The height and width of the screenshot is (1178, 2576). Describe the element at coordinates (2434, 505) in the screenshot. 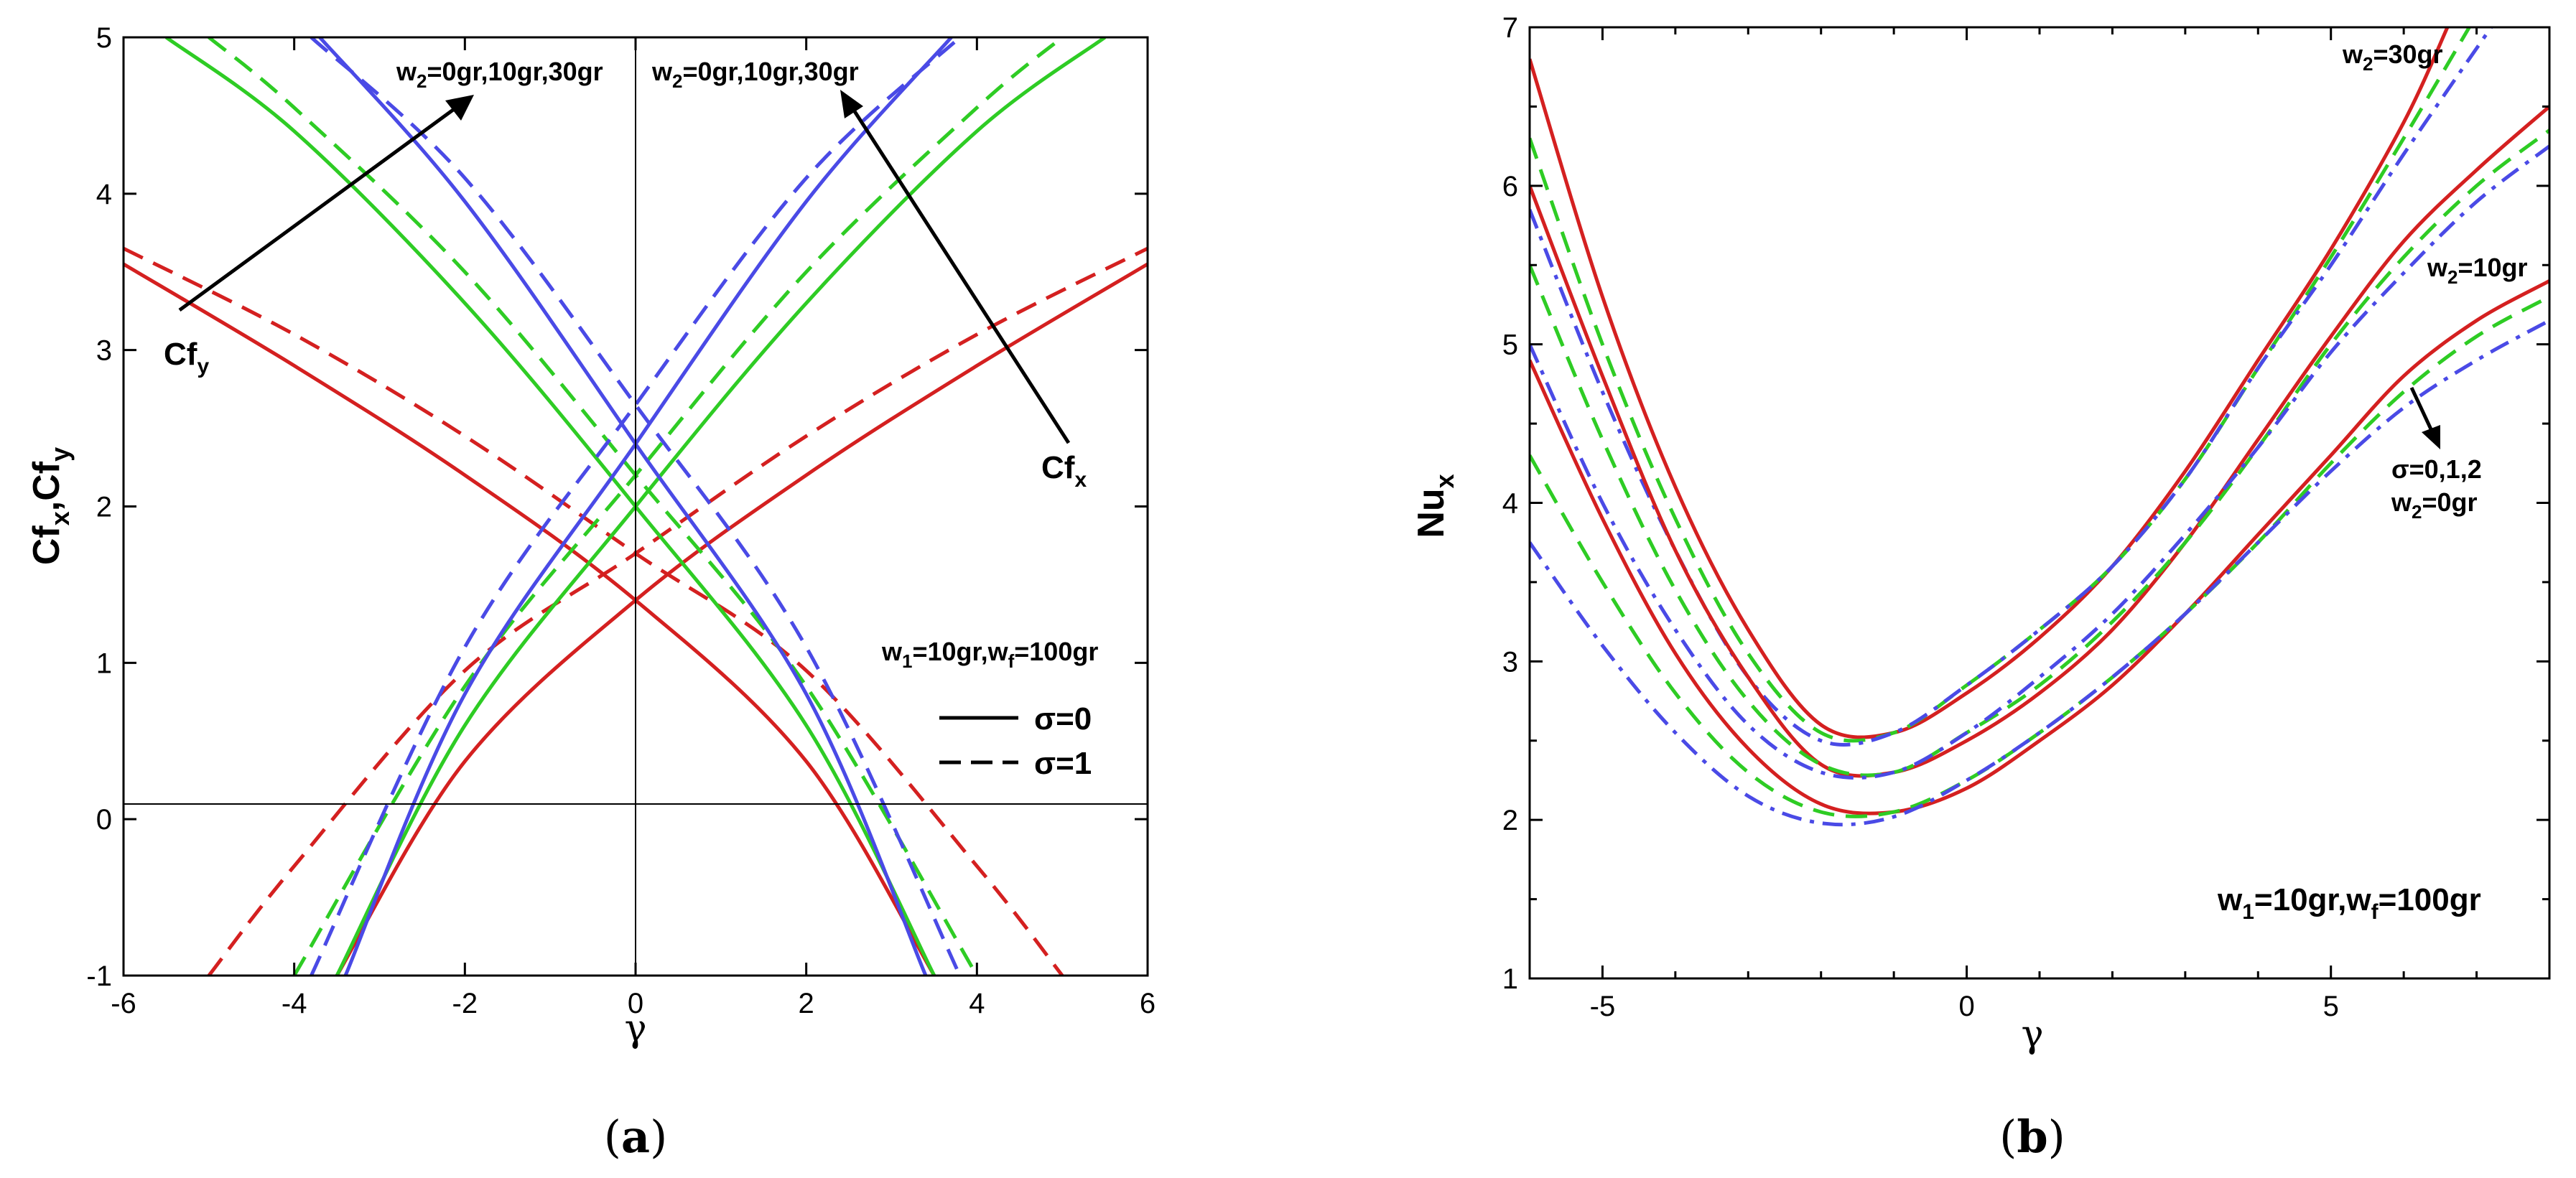

I see `panel-b-annotation-w2-0: w2=0gr` at that location.